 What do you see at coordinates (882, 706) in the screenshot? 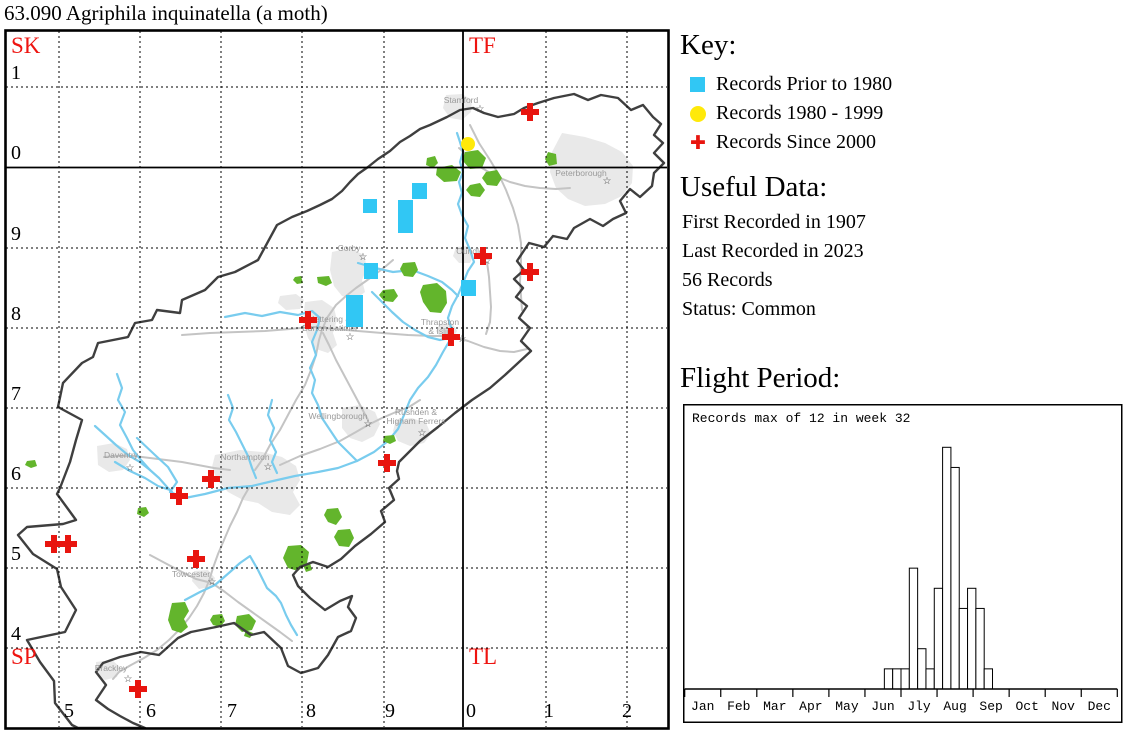
I see `month-label: Jun` at bounding box center [882, 706].